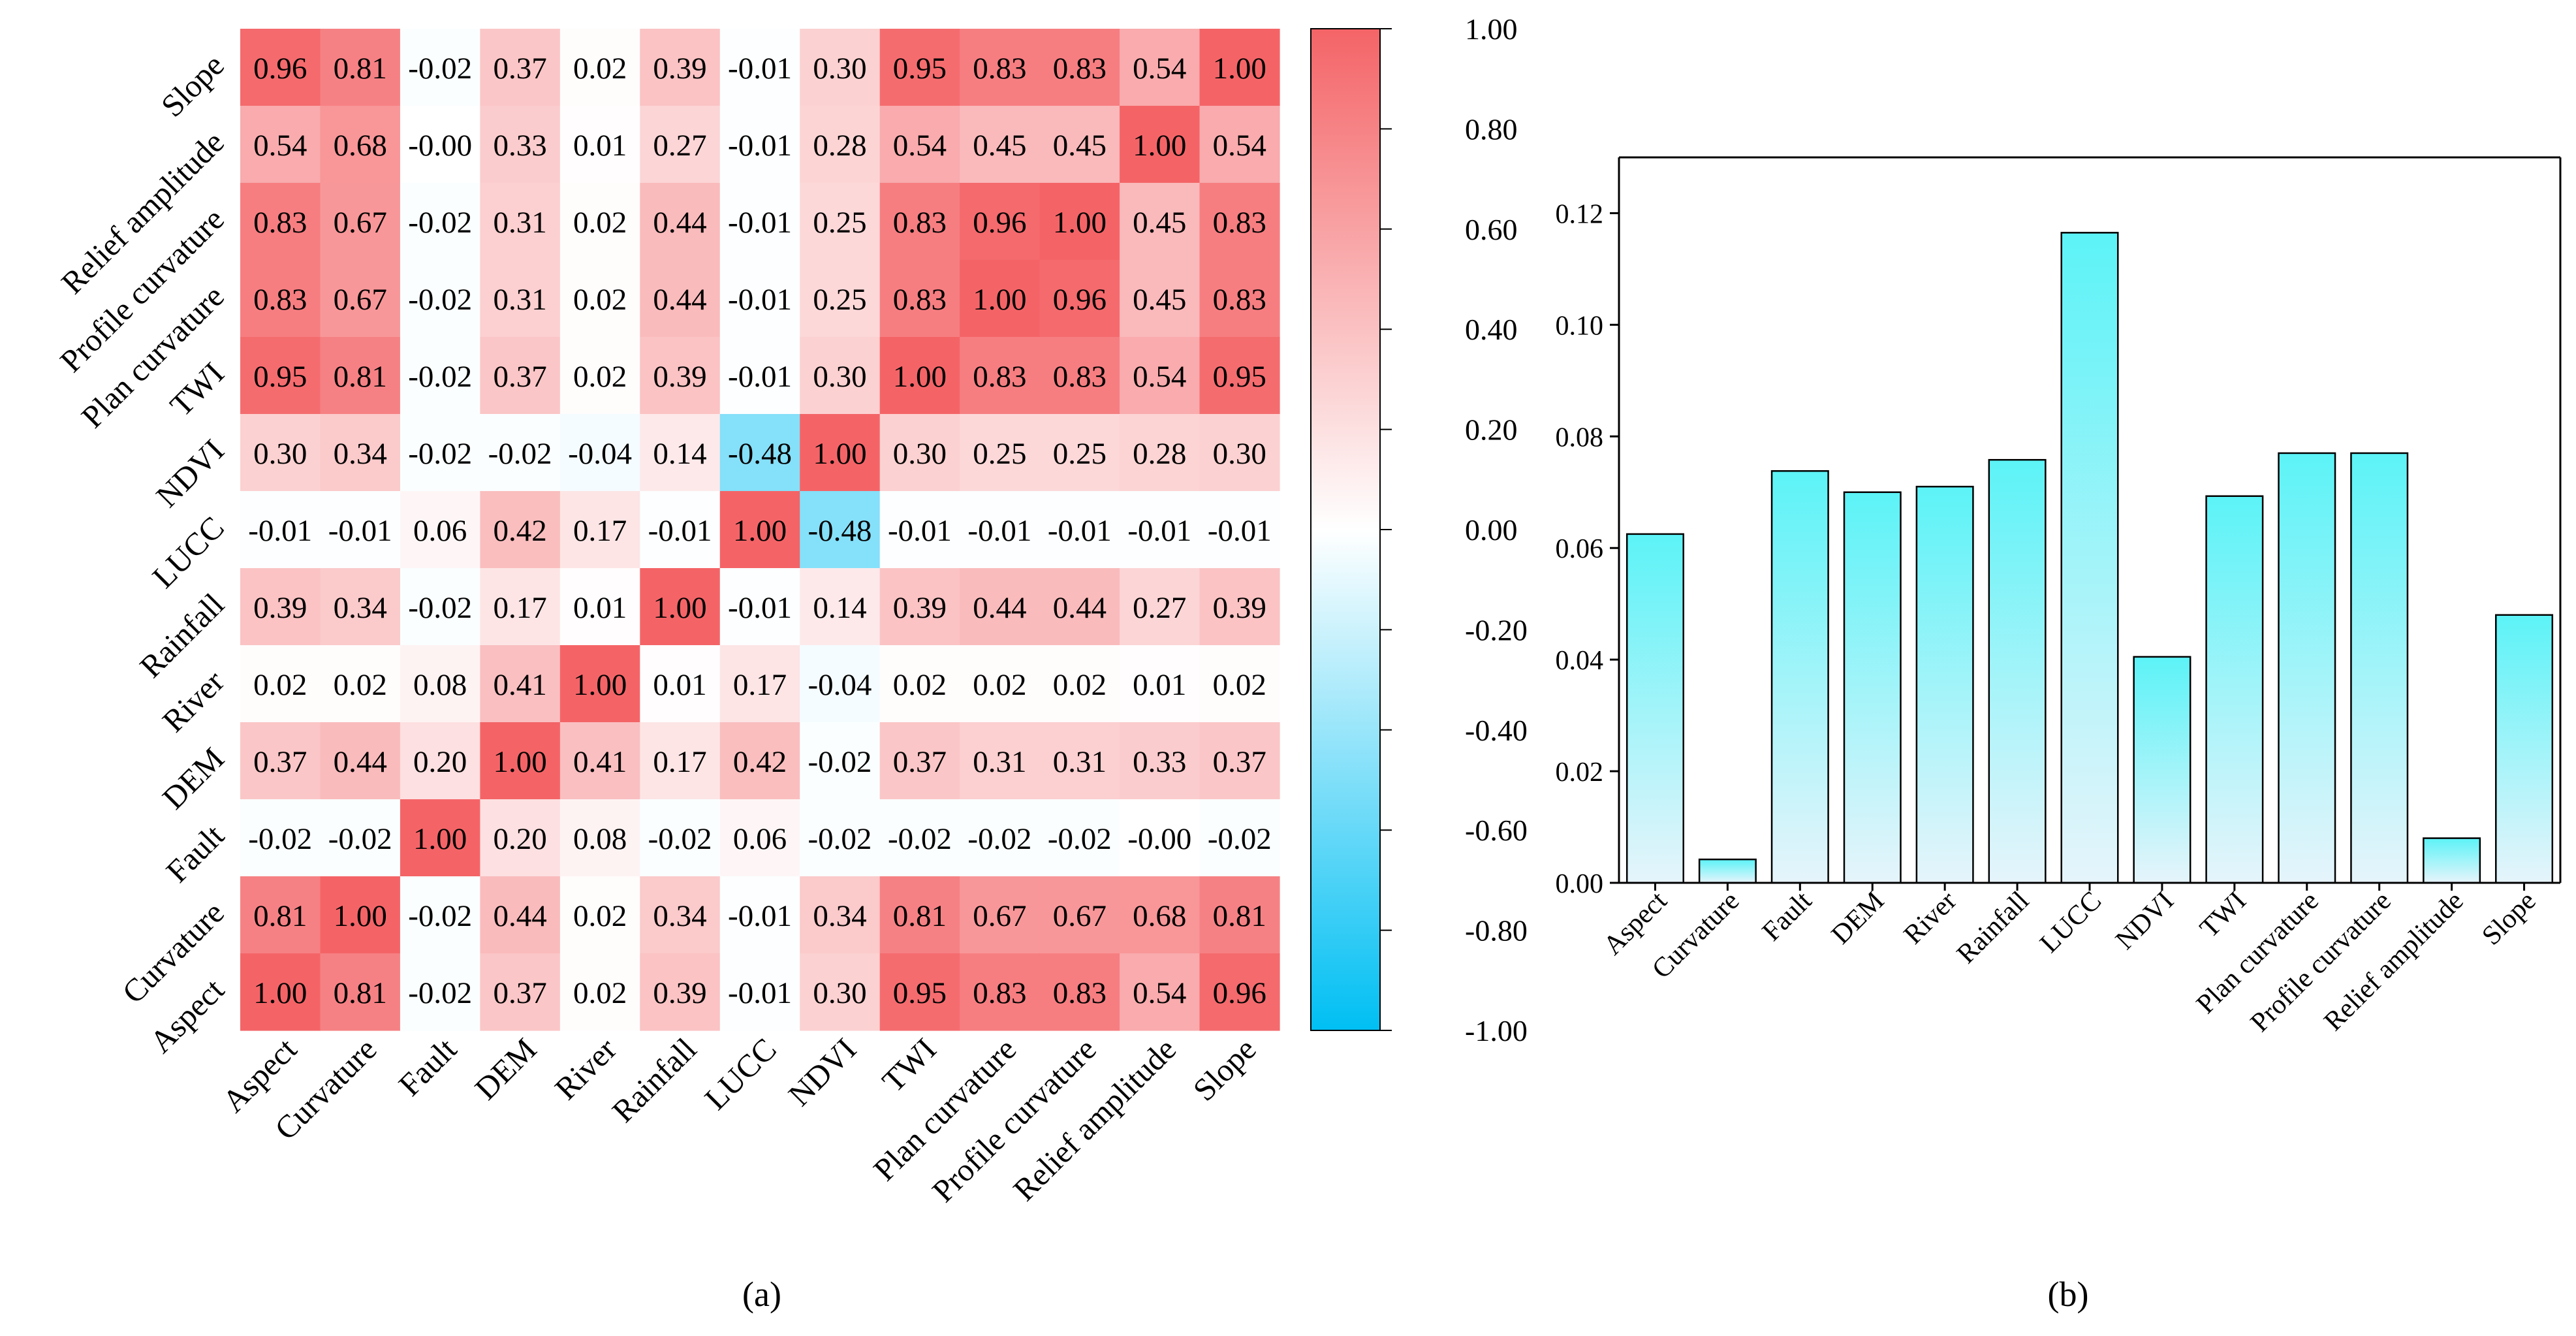  Describe the element at coordinates (1000, 69) in the screenshot. I see `heatmap-cell-label: 0.83` at that location.